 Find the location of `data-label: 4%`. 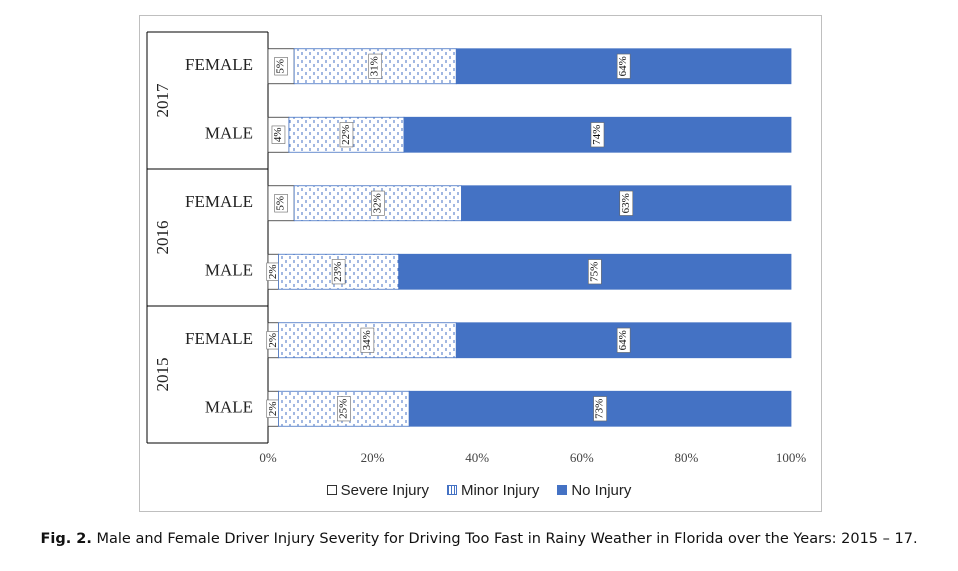

data-label: 4% is located at coordinates (278, 134).